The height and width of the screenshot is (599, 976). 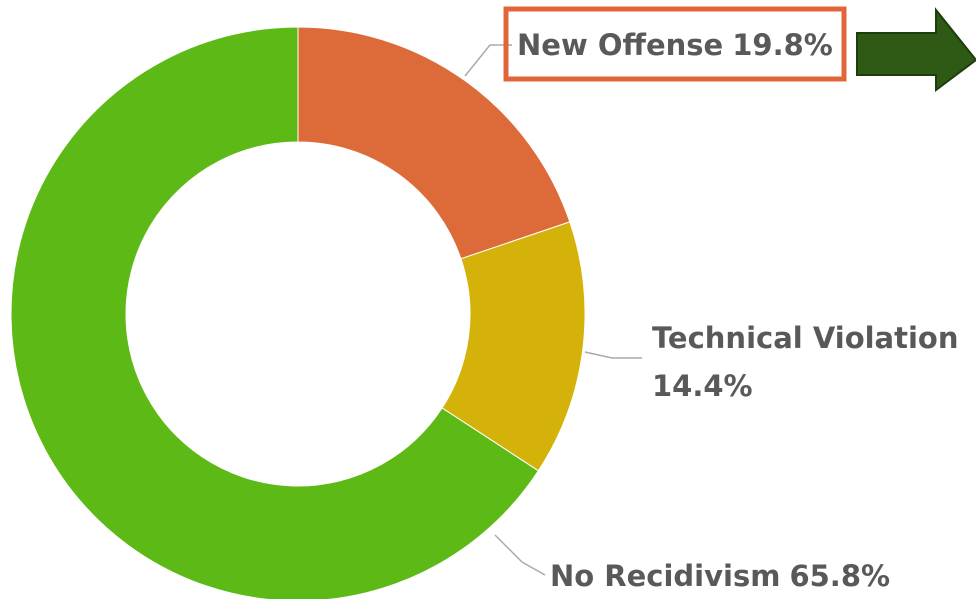 I want to click on slice-label: New Offense 19.8%, so click(x=675, y=45).